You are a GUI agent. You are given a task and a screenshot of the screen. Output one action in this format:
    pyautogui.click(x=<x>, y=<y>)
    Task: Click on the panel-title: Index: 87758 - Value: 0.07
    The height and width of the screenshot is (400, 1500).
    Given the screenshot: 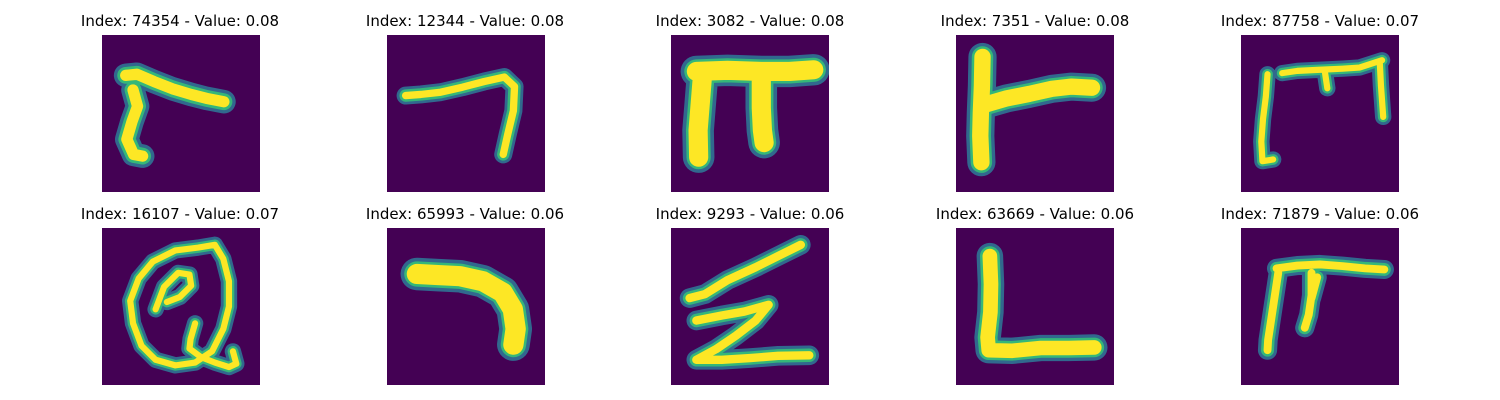 What is the action you would take?
    pyautogui.click(x=1320, y=21)
    